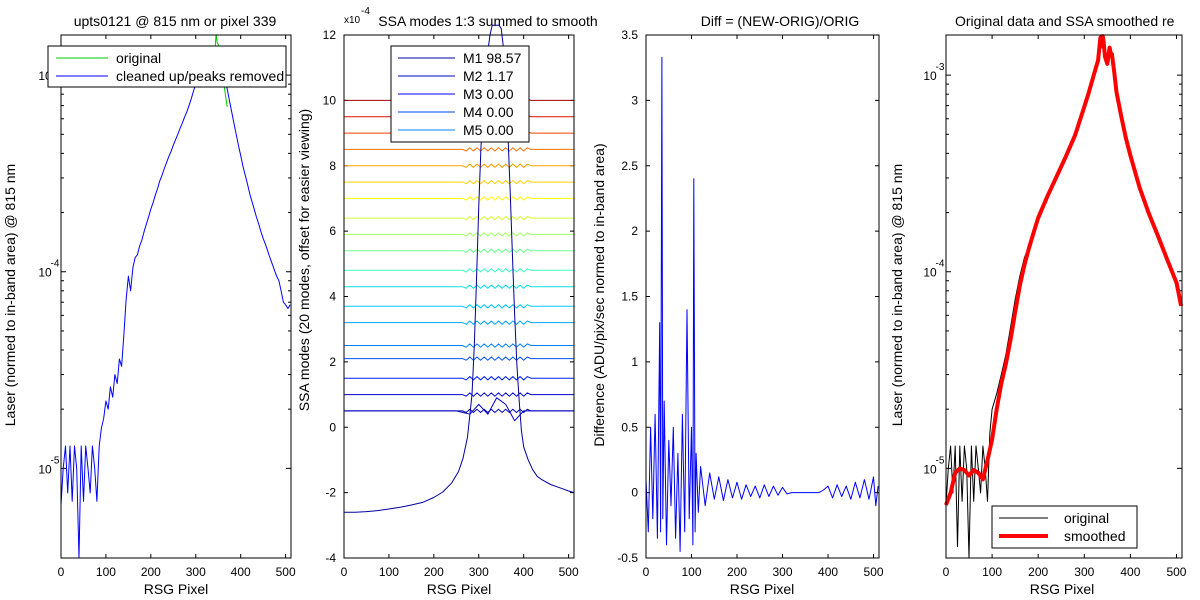 The image size is (1200, 600). I want to click on legend-entry-original: original, so click(138, 58).